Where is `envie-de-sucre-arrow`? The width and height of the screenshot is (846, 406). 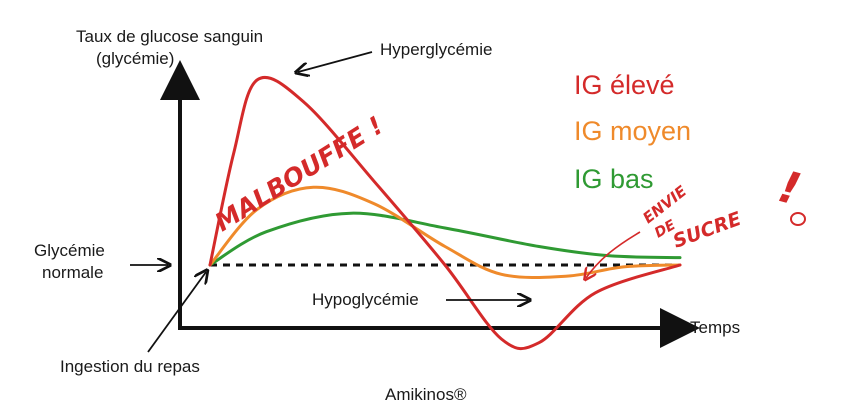
envie-de-sucre-arrow is located at coordinates (613, 254).